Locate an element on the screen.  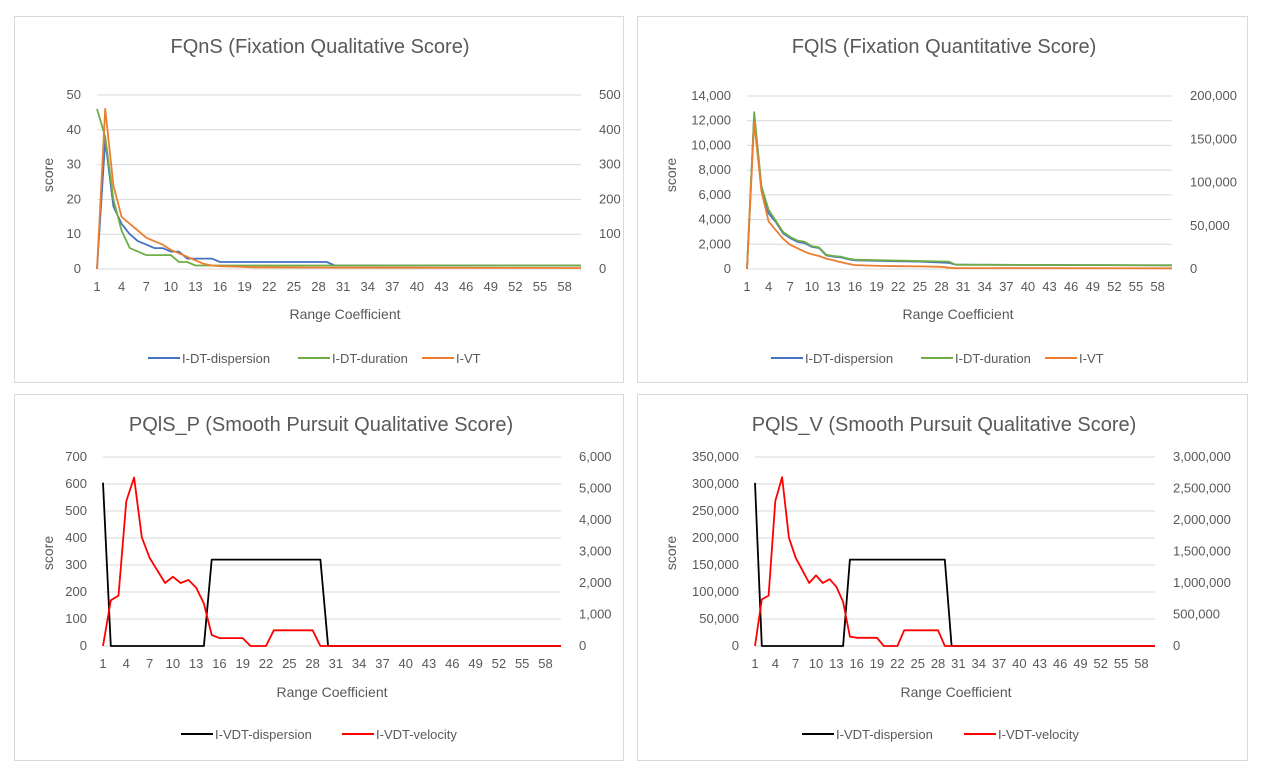
y2-tick-label: 4,000 is located at coordinates (595, 519).